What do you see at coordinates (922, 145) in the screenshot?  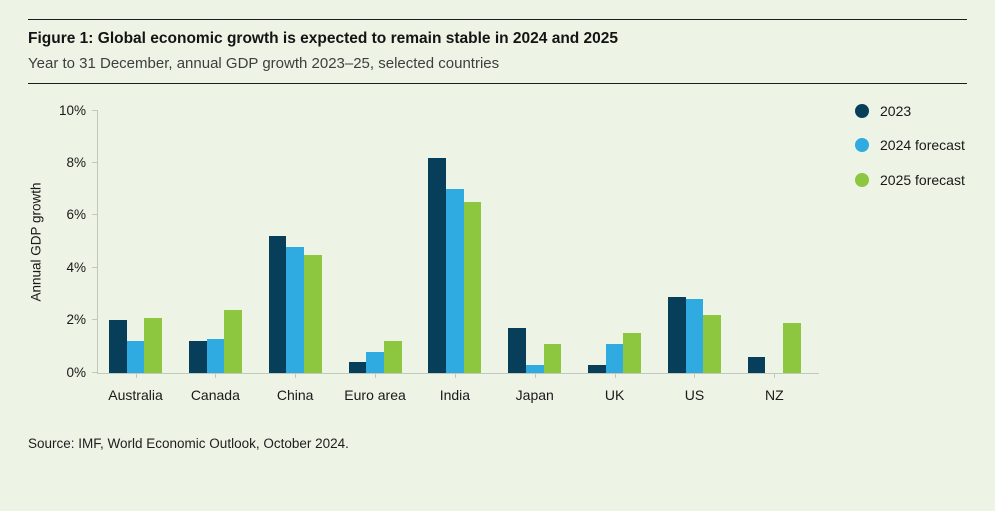 I see `legend-label: 2024 forecast` at bounding box center [922, 145].